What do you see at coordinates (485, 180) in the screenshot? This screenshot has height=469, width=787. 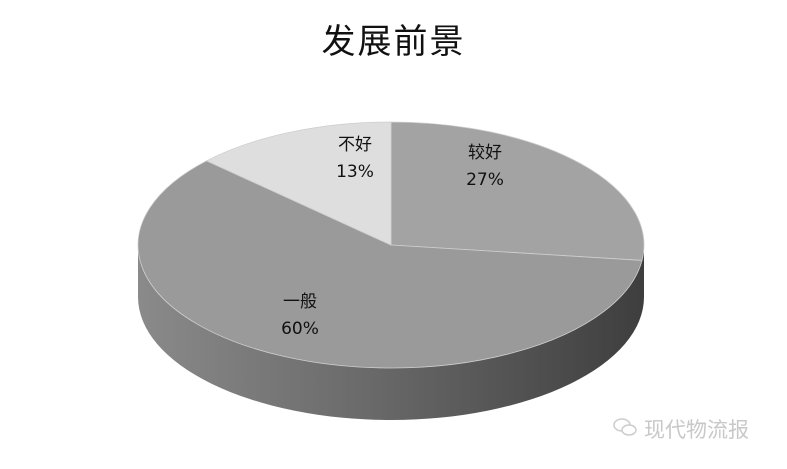 I see `slice-percent-0: 27%` at bounding box center [485, 180].